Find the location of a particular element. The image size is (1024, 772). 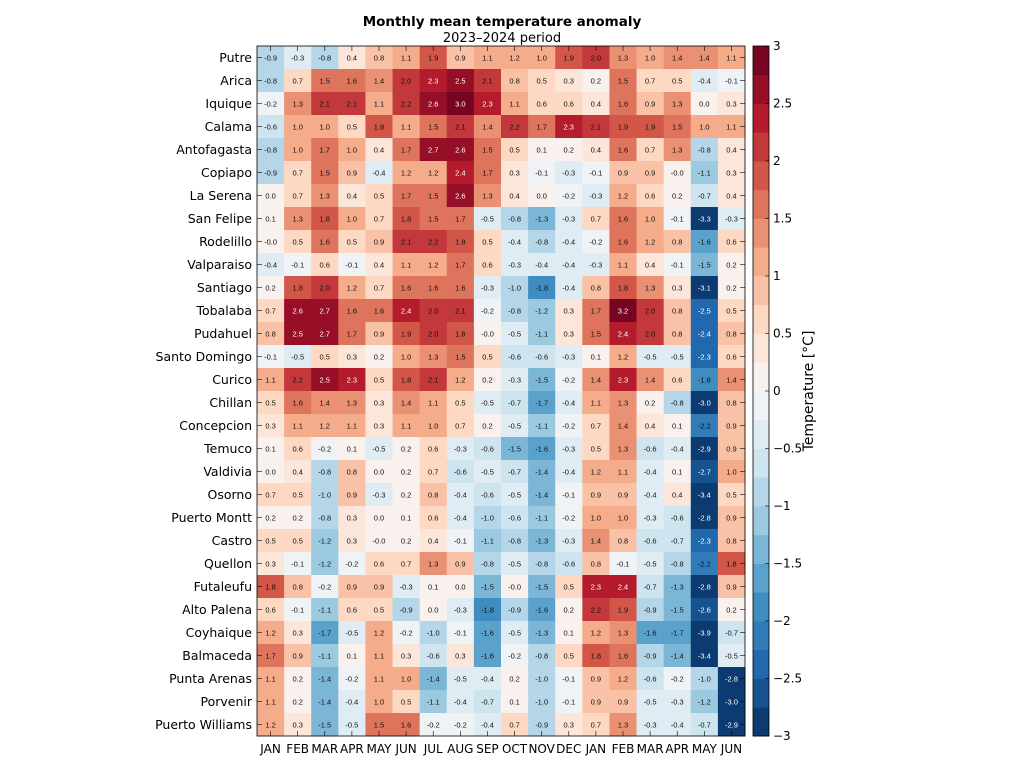

cell-value-label: -0.2 is located at coordinates (270, 103).